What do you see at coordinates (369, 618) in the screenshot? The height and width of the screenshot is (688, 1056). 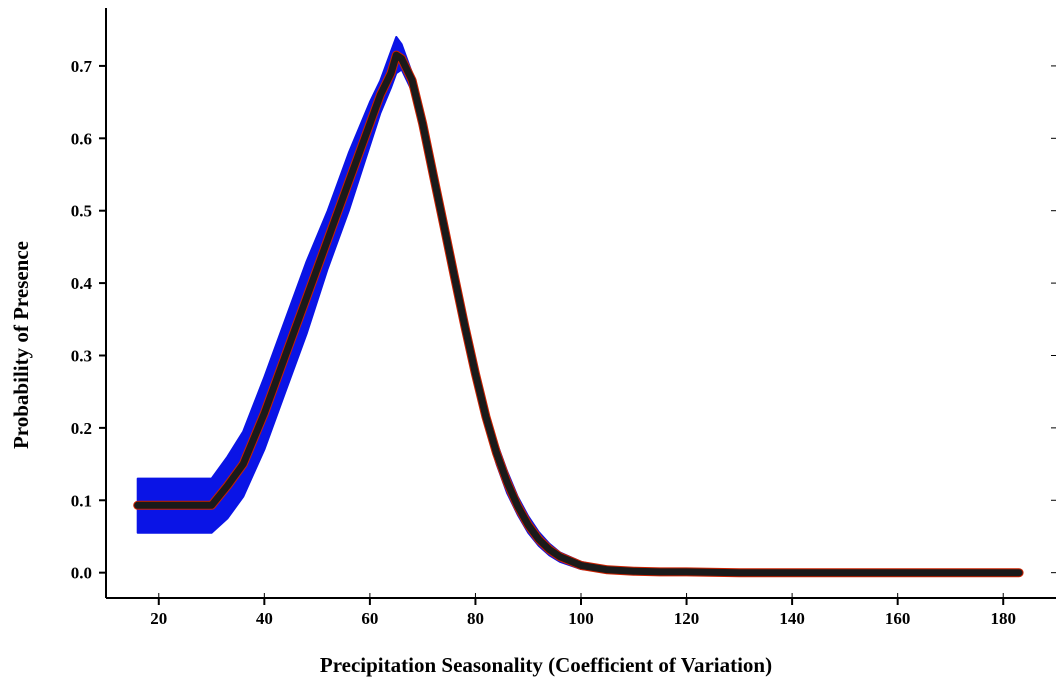 I see `x-tick-label: 60` at bounding box center [369, 618].